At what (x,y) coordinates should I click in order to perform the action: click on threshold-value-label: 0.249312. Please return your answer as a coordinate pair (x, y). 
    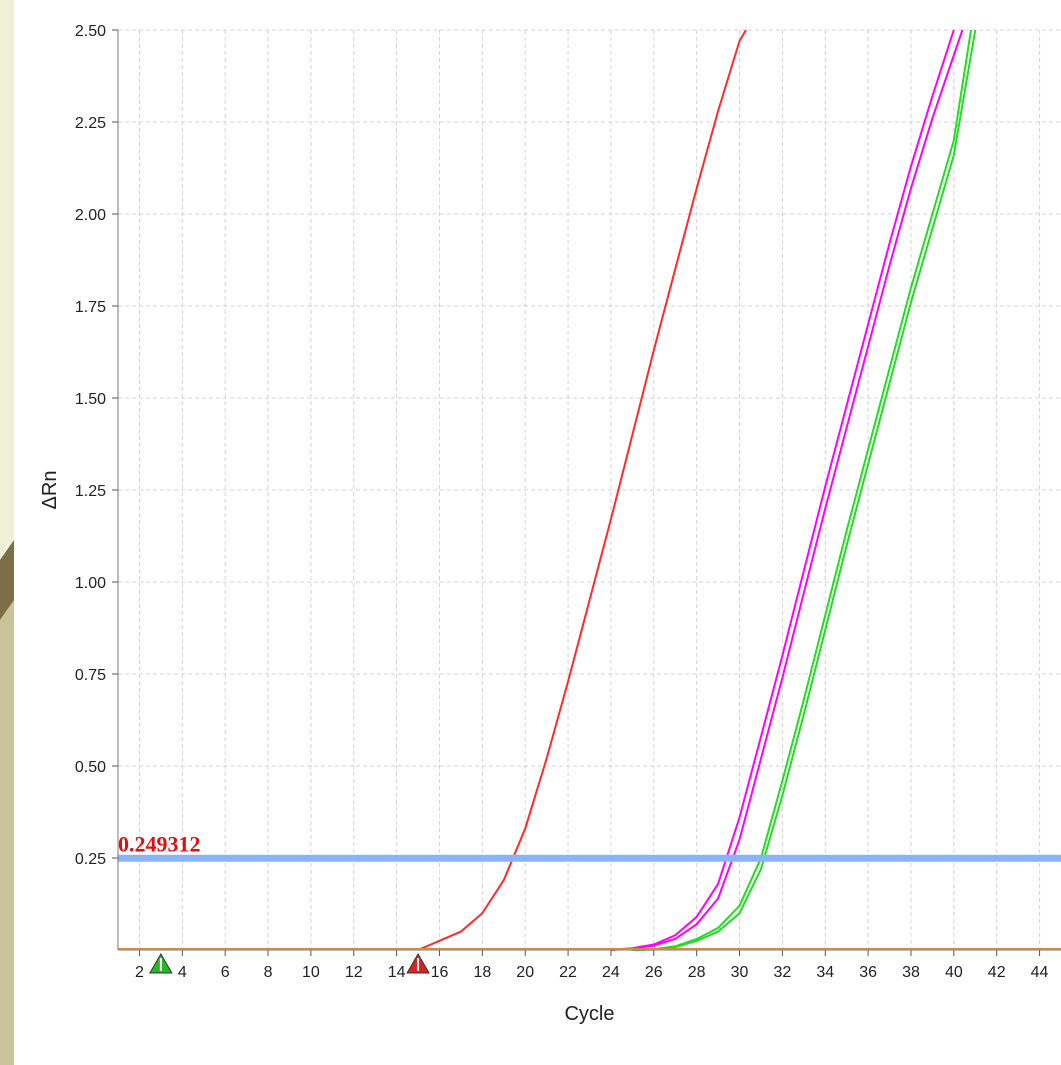
    Looking at the image, I should click on (159, 843).